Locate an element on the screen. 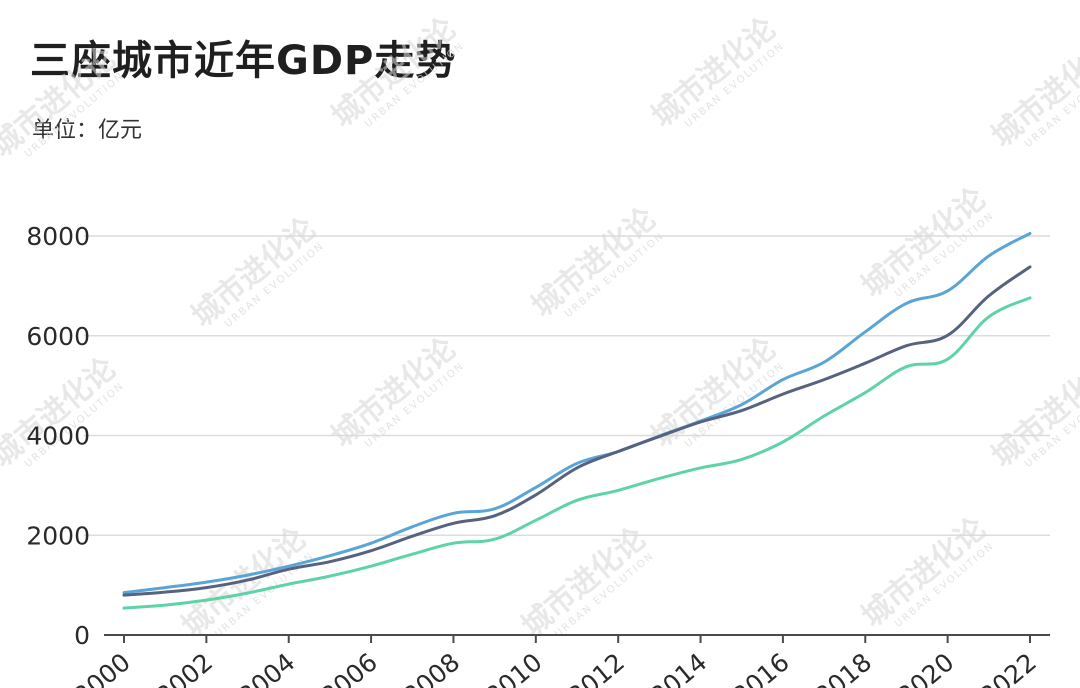 The height and width of the screenshot is (688, 1080). x-tick-label: 2008 is located at coordinates (431, 667).